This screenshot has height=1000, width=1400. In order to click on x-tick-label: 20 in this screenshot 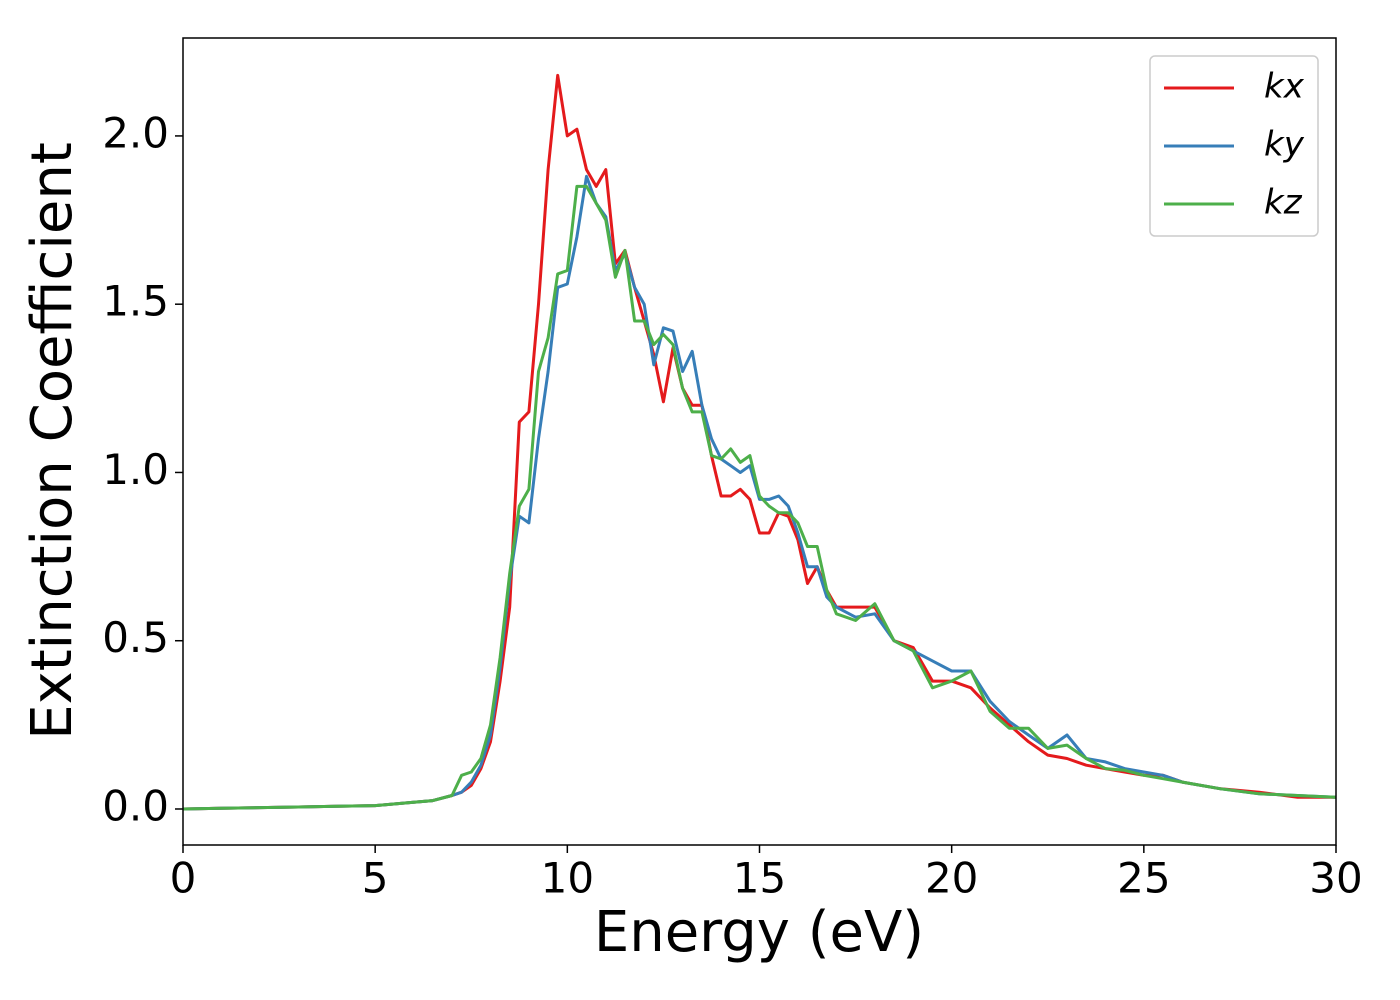, I will do `click(951, 878)`.